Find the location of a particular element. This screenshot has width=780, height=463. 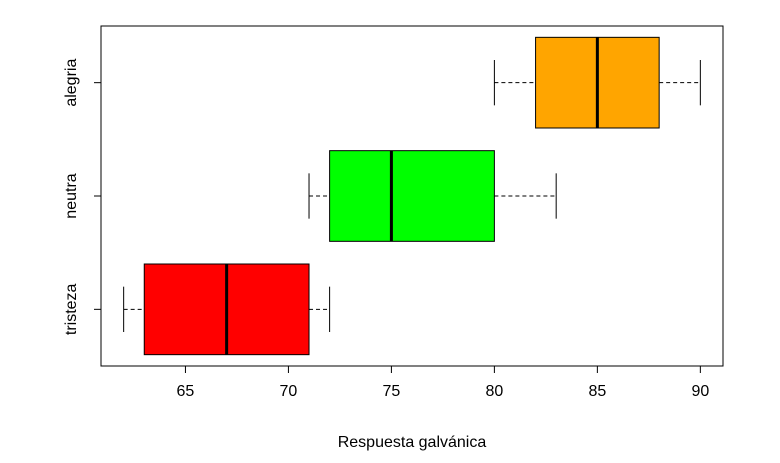

x-axis-label: Respuesta galvánica is located at coordinates (412, 442).